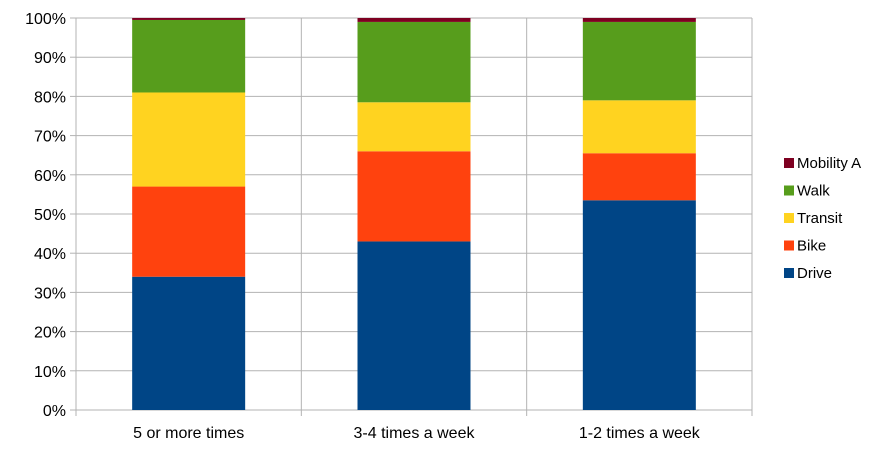 This screenshot has width=871, height=449. Describe the element at coordinates (640, 433) in the screenshot. I see `x-tick-label: 1-2 times a week` at that location.